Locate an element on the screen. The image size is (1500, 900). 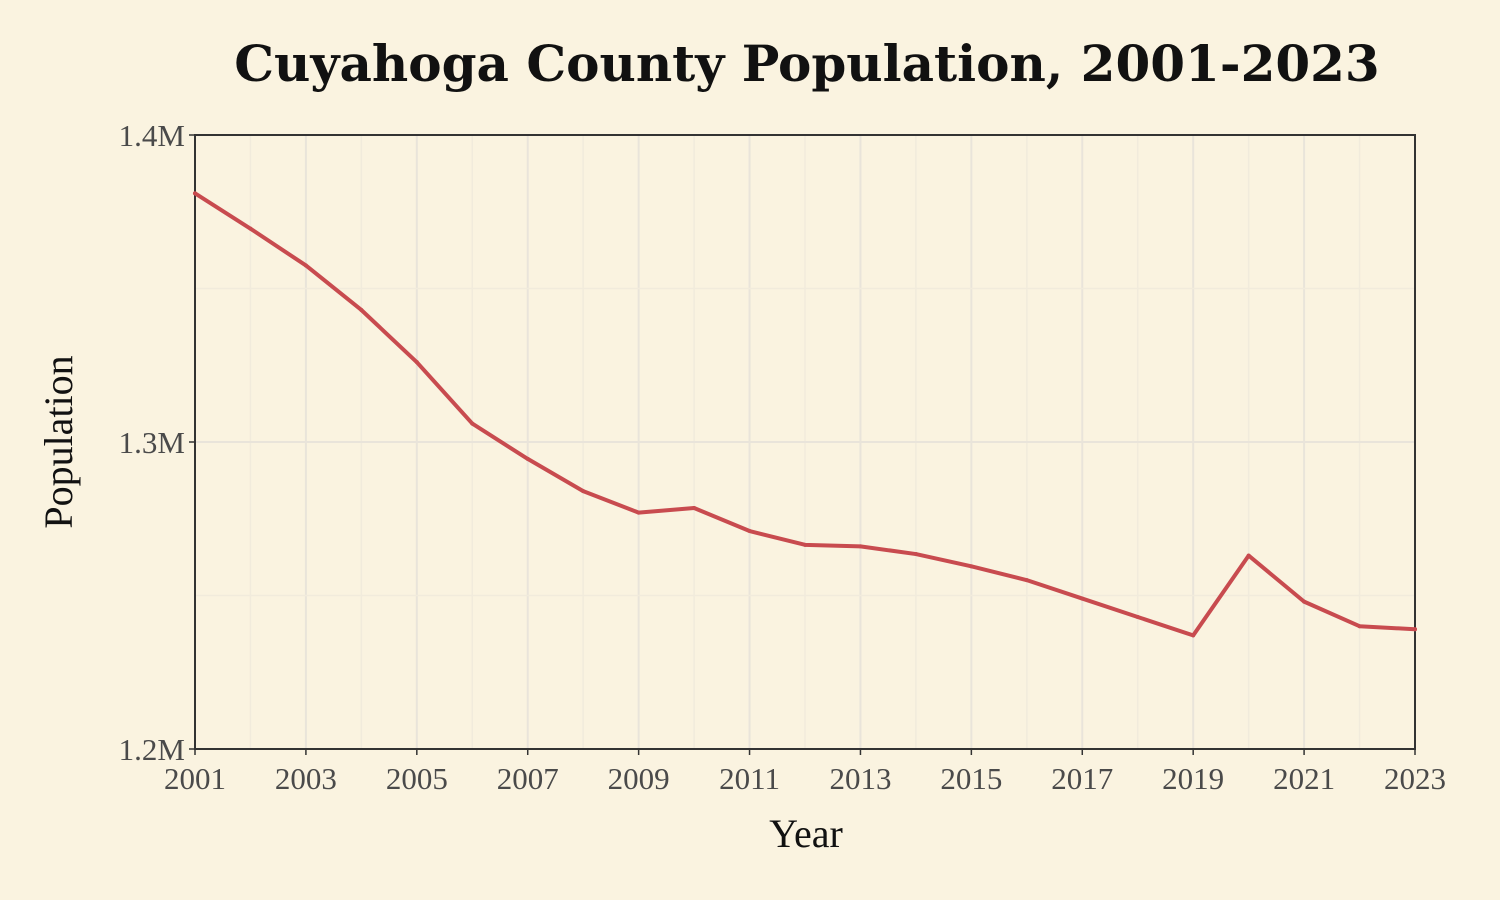
y-axis-ticks: 1.2M 1.3M 1.4M is located at coordinates (157, 442).